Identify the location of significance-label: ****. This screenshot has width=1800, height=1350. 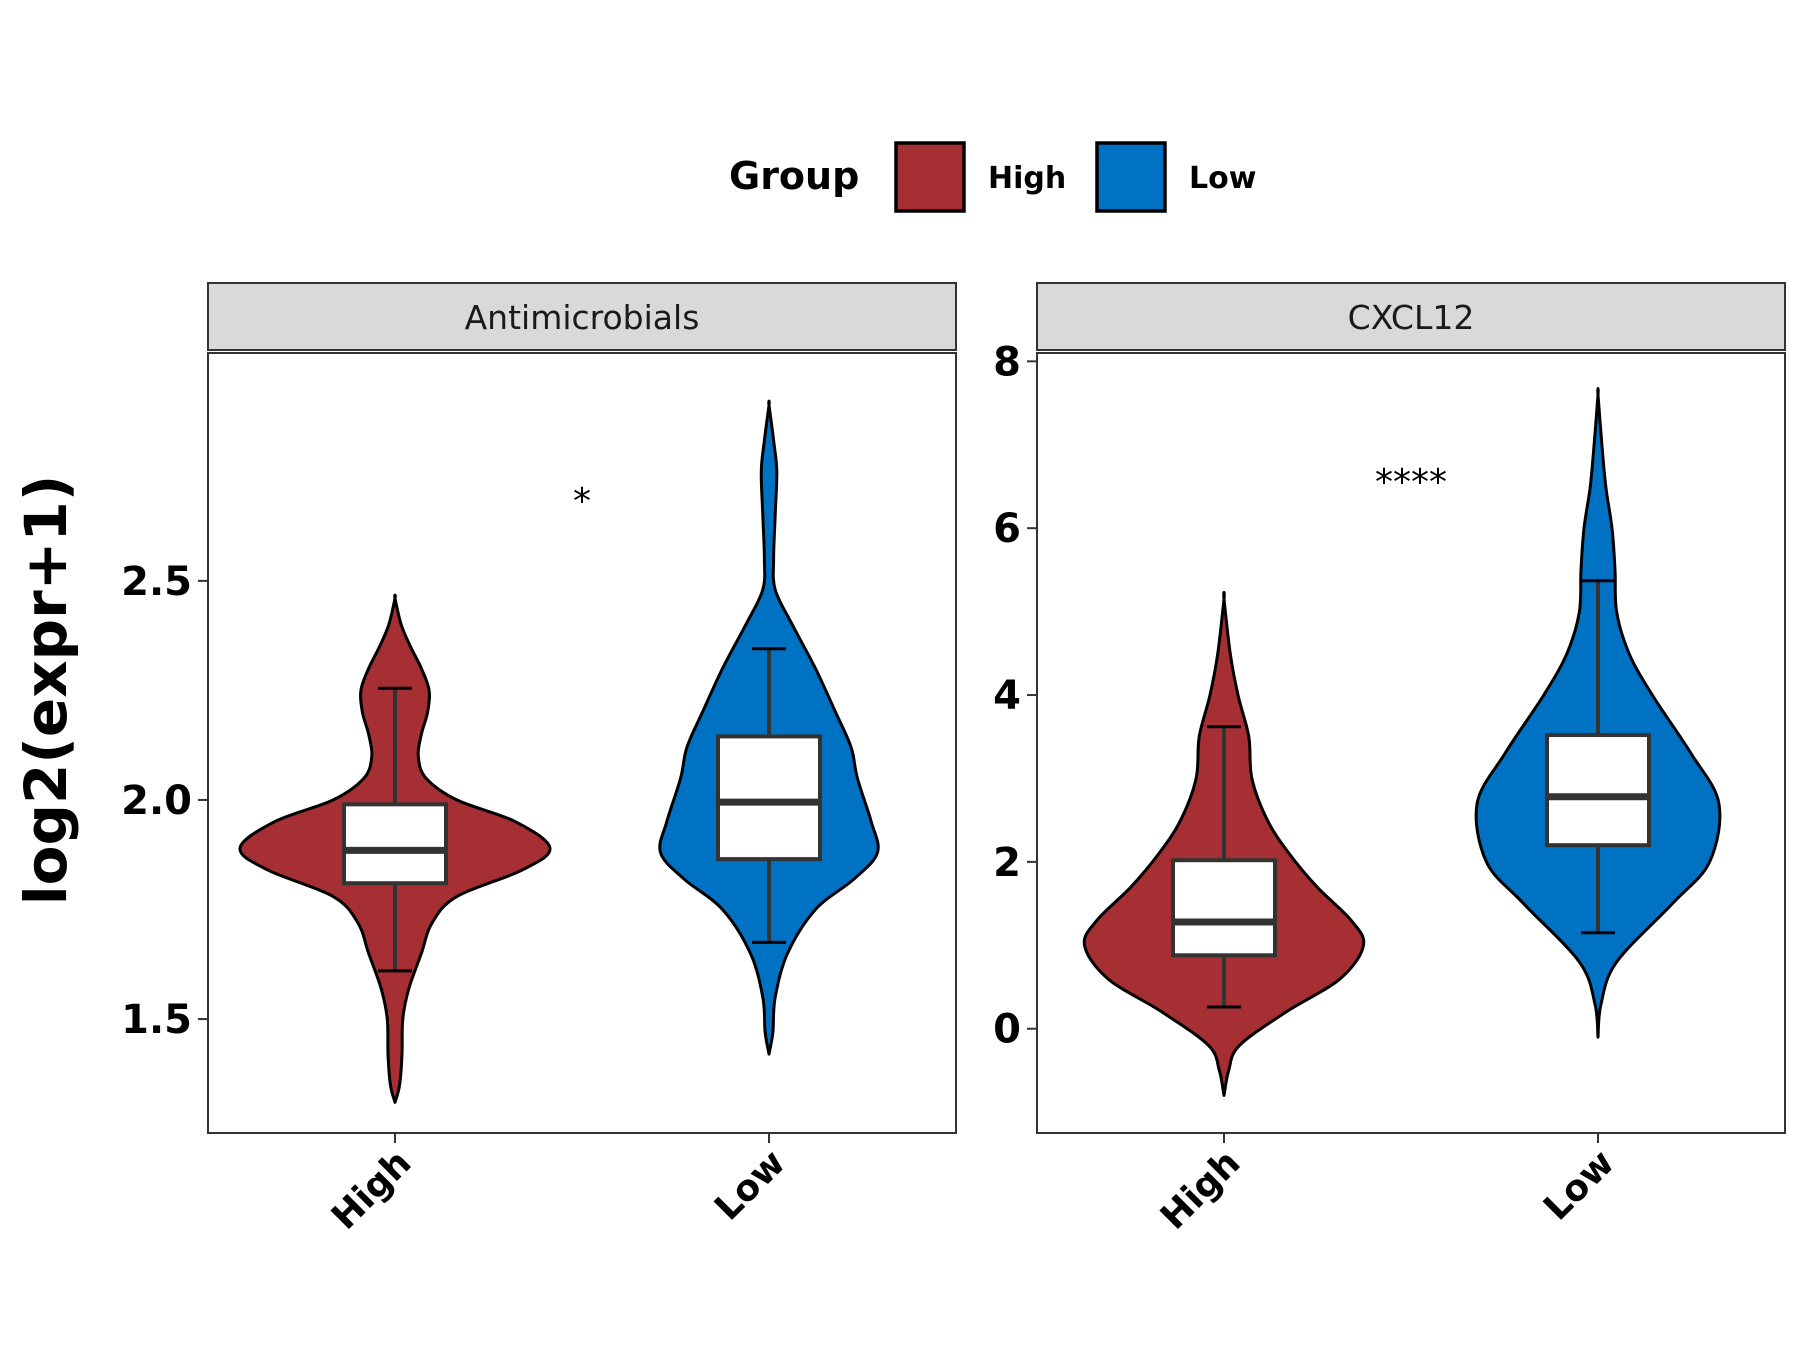
(1411, 482).